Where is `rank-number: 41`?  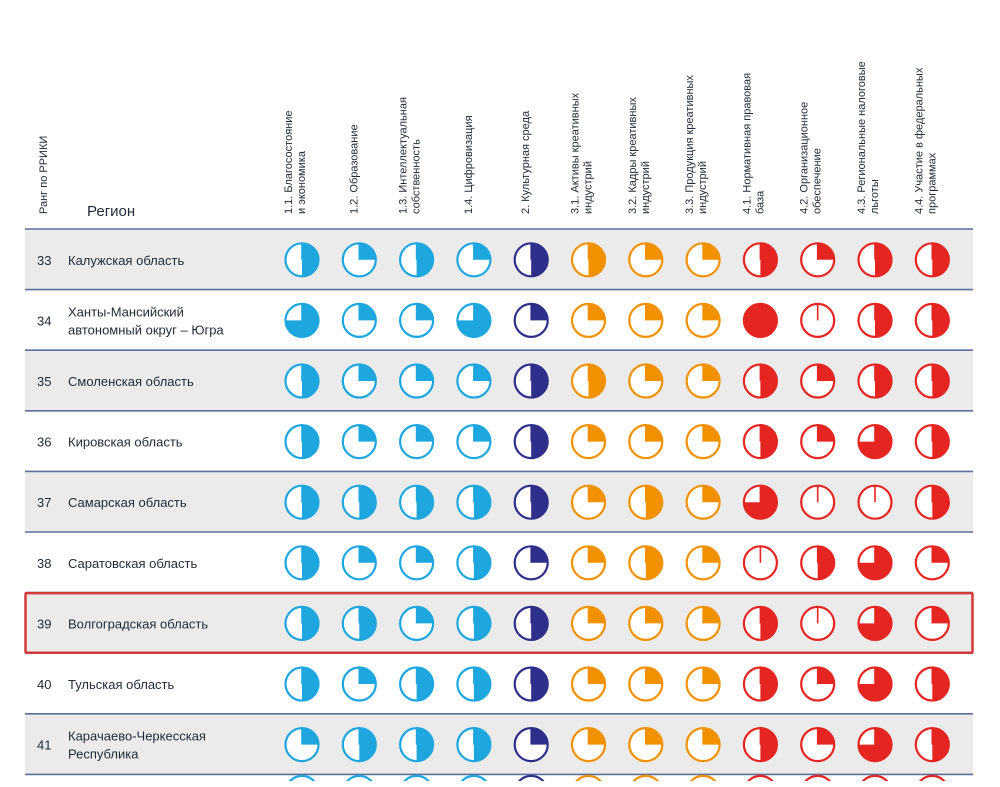
rank-number: 41 is located at coordinates (44, 745).